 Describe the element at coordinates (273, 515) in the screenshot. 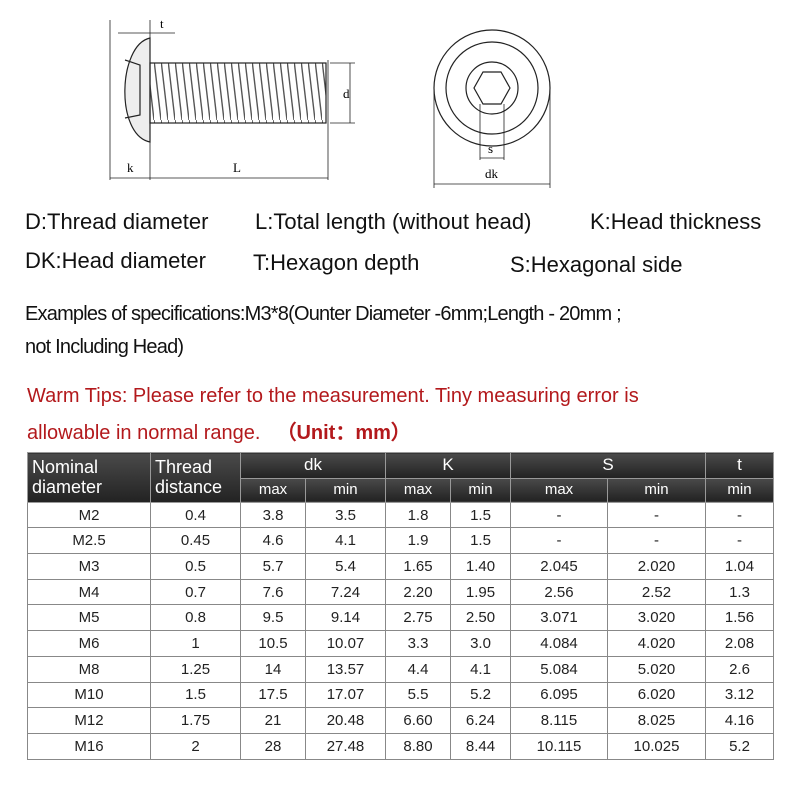

I see `table-cell: 3.8` at that location.